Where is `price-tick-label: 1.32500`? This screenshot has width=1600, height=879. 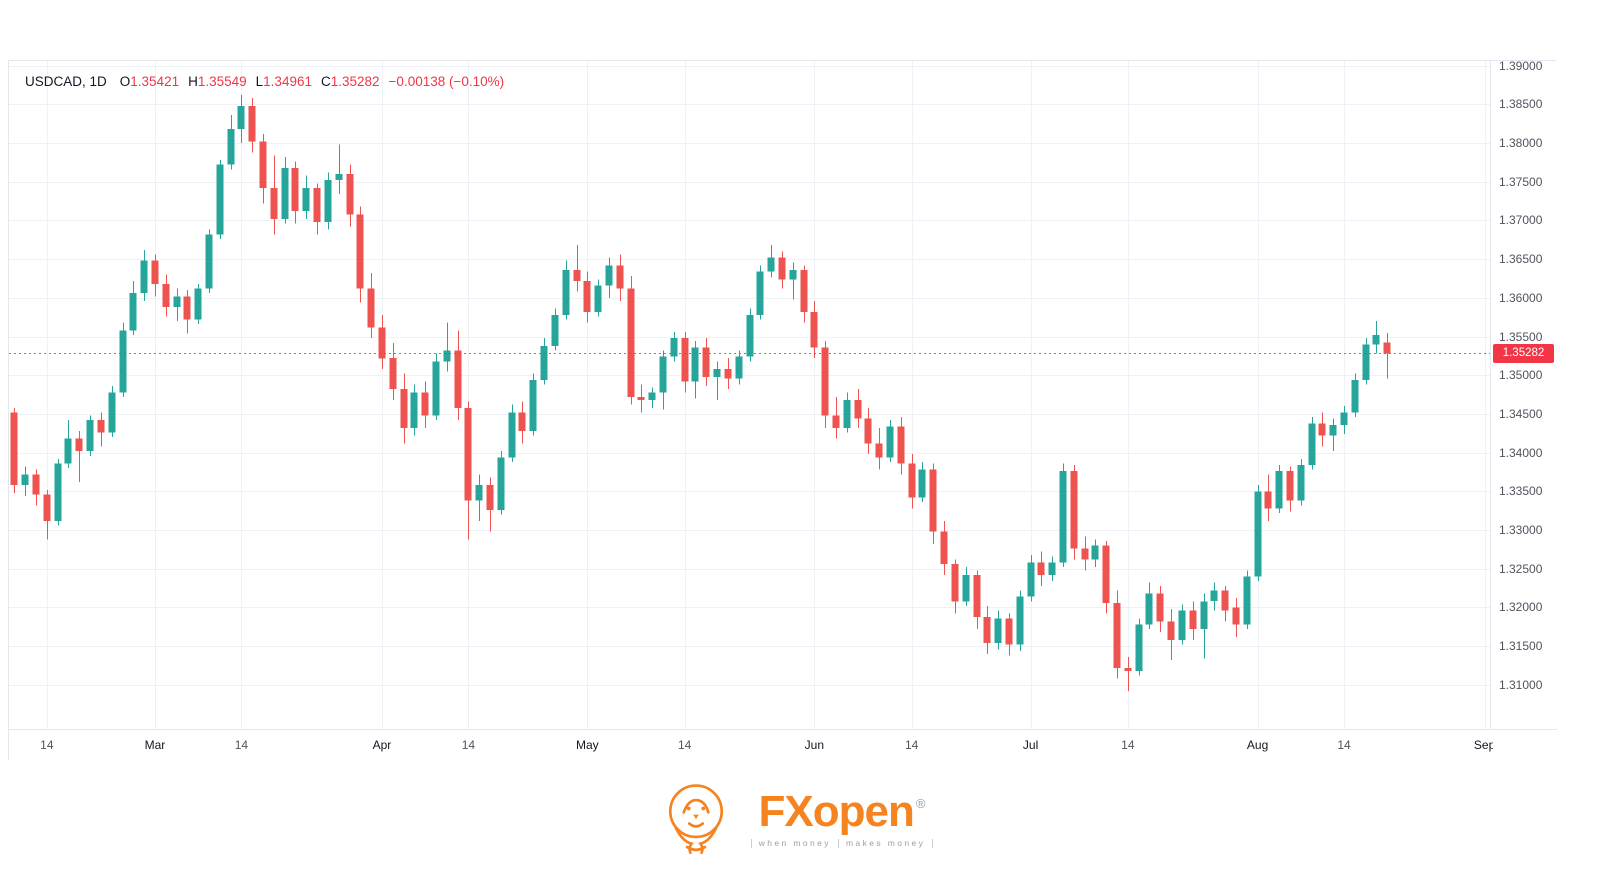 price-tick-label: 1.32500 is located at coordinates (1521, 568).